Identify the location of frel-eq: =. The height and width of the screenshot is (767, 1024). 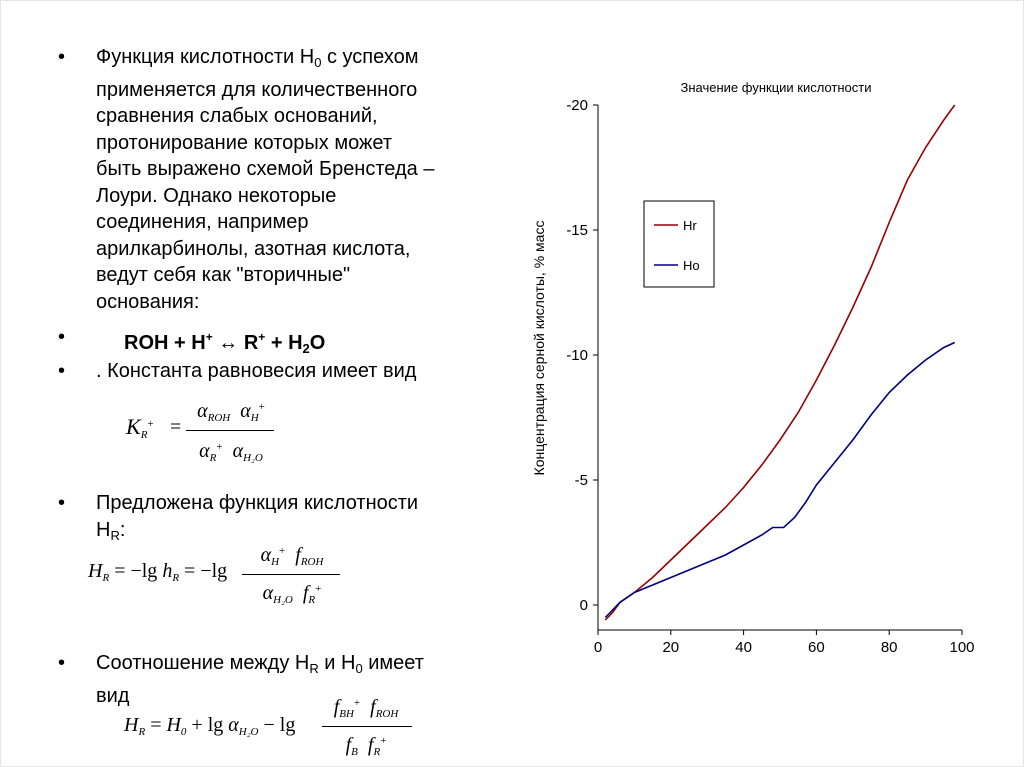
(156, 725).